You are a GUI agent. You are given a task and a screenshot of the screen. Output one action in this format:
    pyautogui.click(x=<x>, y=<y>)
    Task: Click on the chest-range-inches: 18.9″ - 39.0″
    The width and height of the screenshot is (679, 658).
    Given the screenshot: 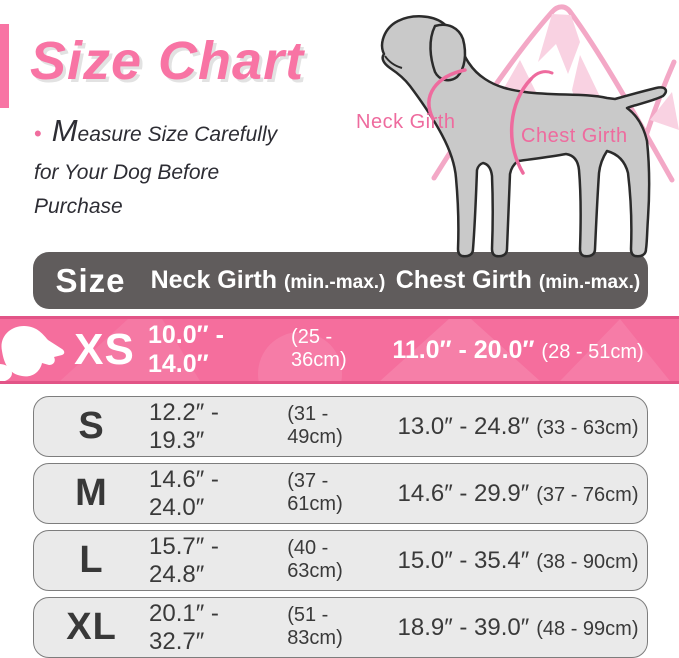 What is the action you would take?
    pyautogui.click(x=463, y=627)
    